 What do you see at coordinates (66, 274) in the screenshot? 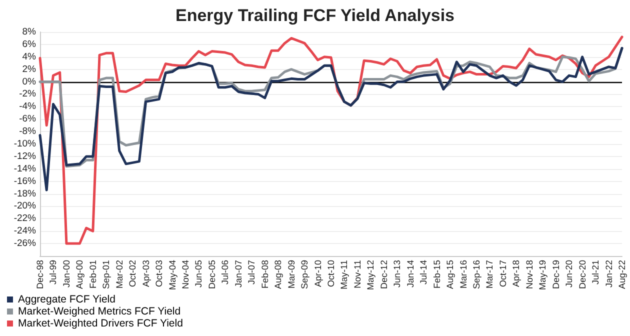
I see `x-tick-label: Jan-00` at bounding box center [66, 274].